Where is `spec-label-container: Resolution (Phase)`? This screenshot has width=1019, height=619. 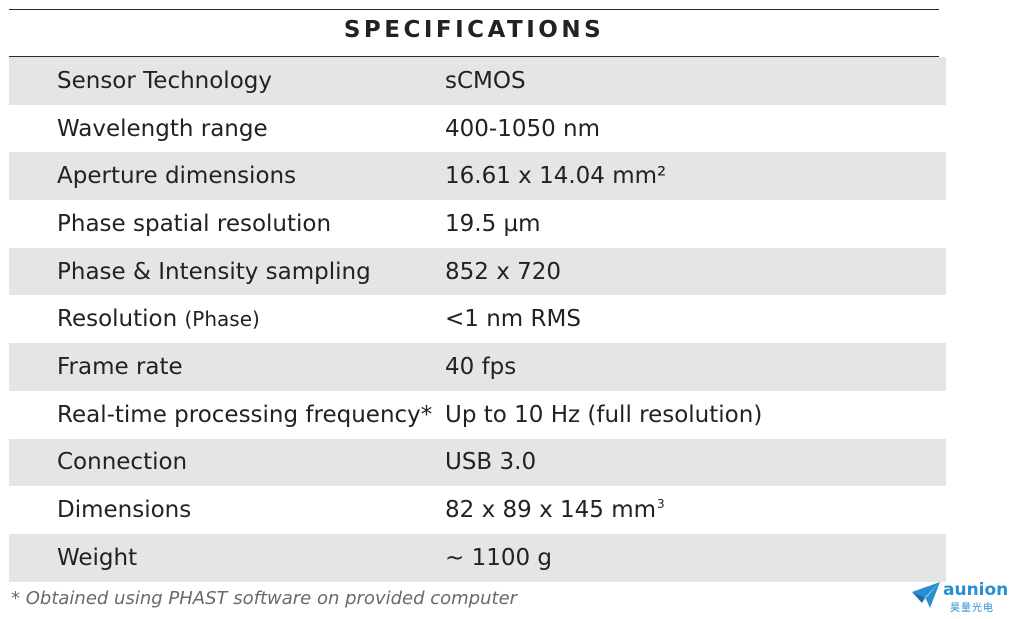
spec-label-container: Resolution (Phase) is located at coordinates (227, 319).